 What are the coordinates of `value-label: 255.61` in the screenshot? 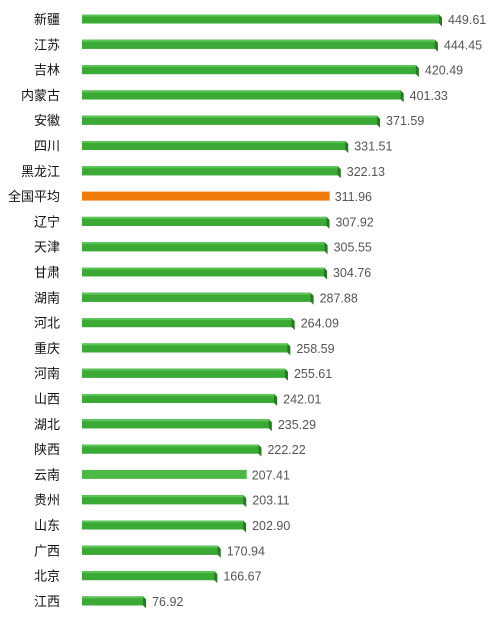 It's located at (313, 374).